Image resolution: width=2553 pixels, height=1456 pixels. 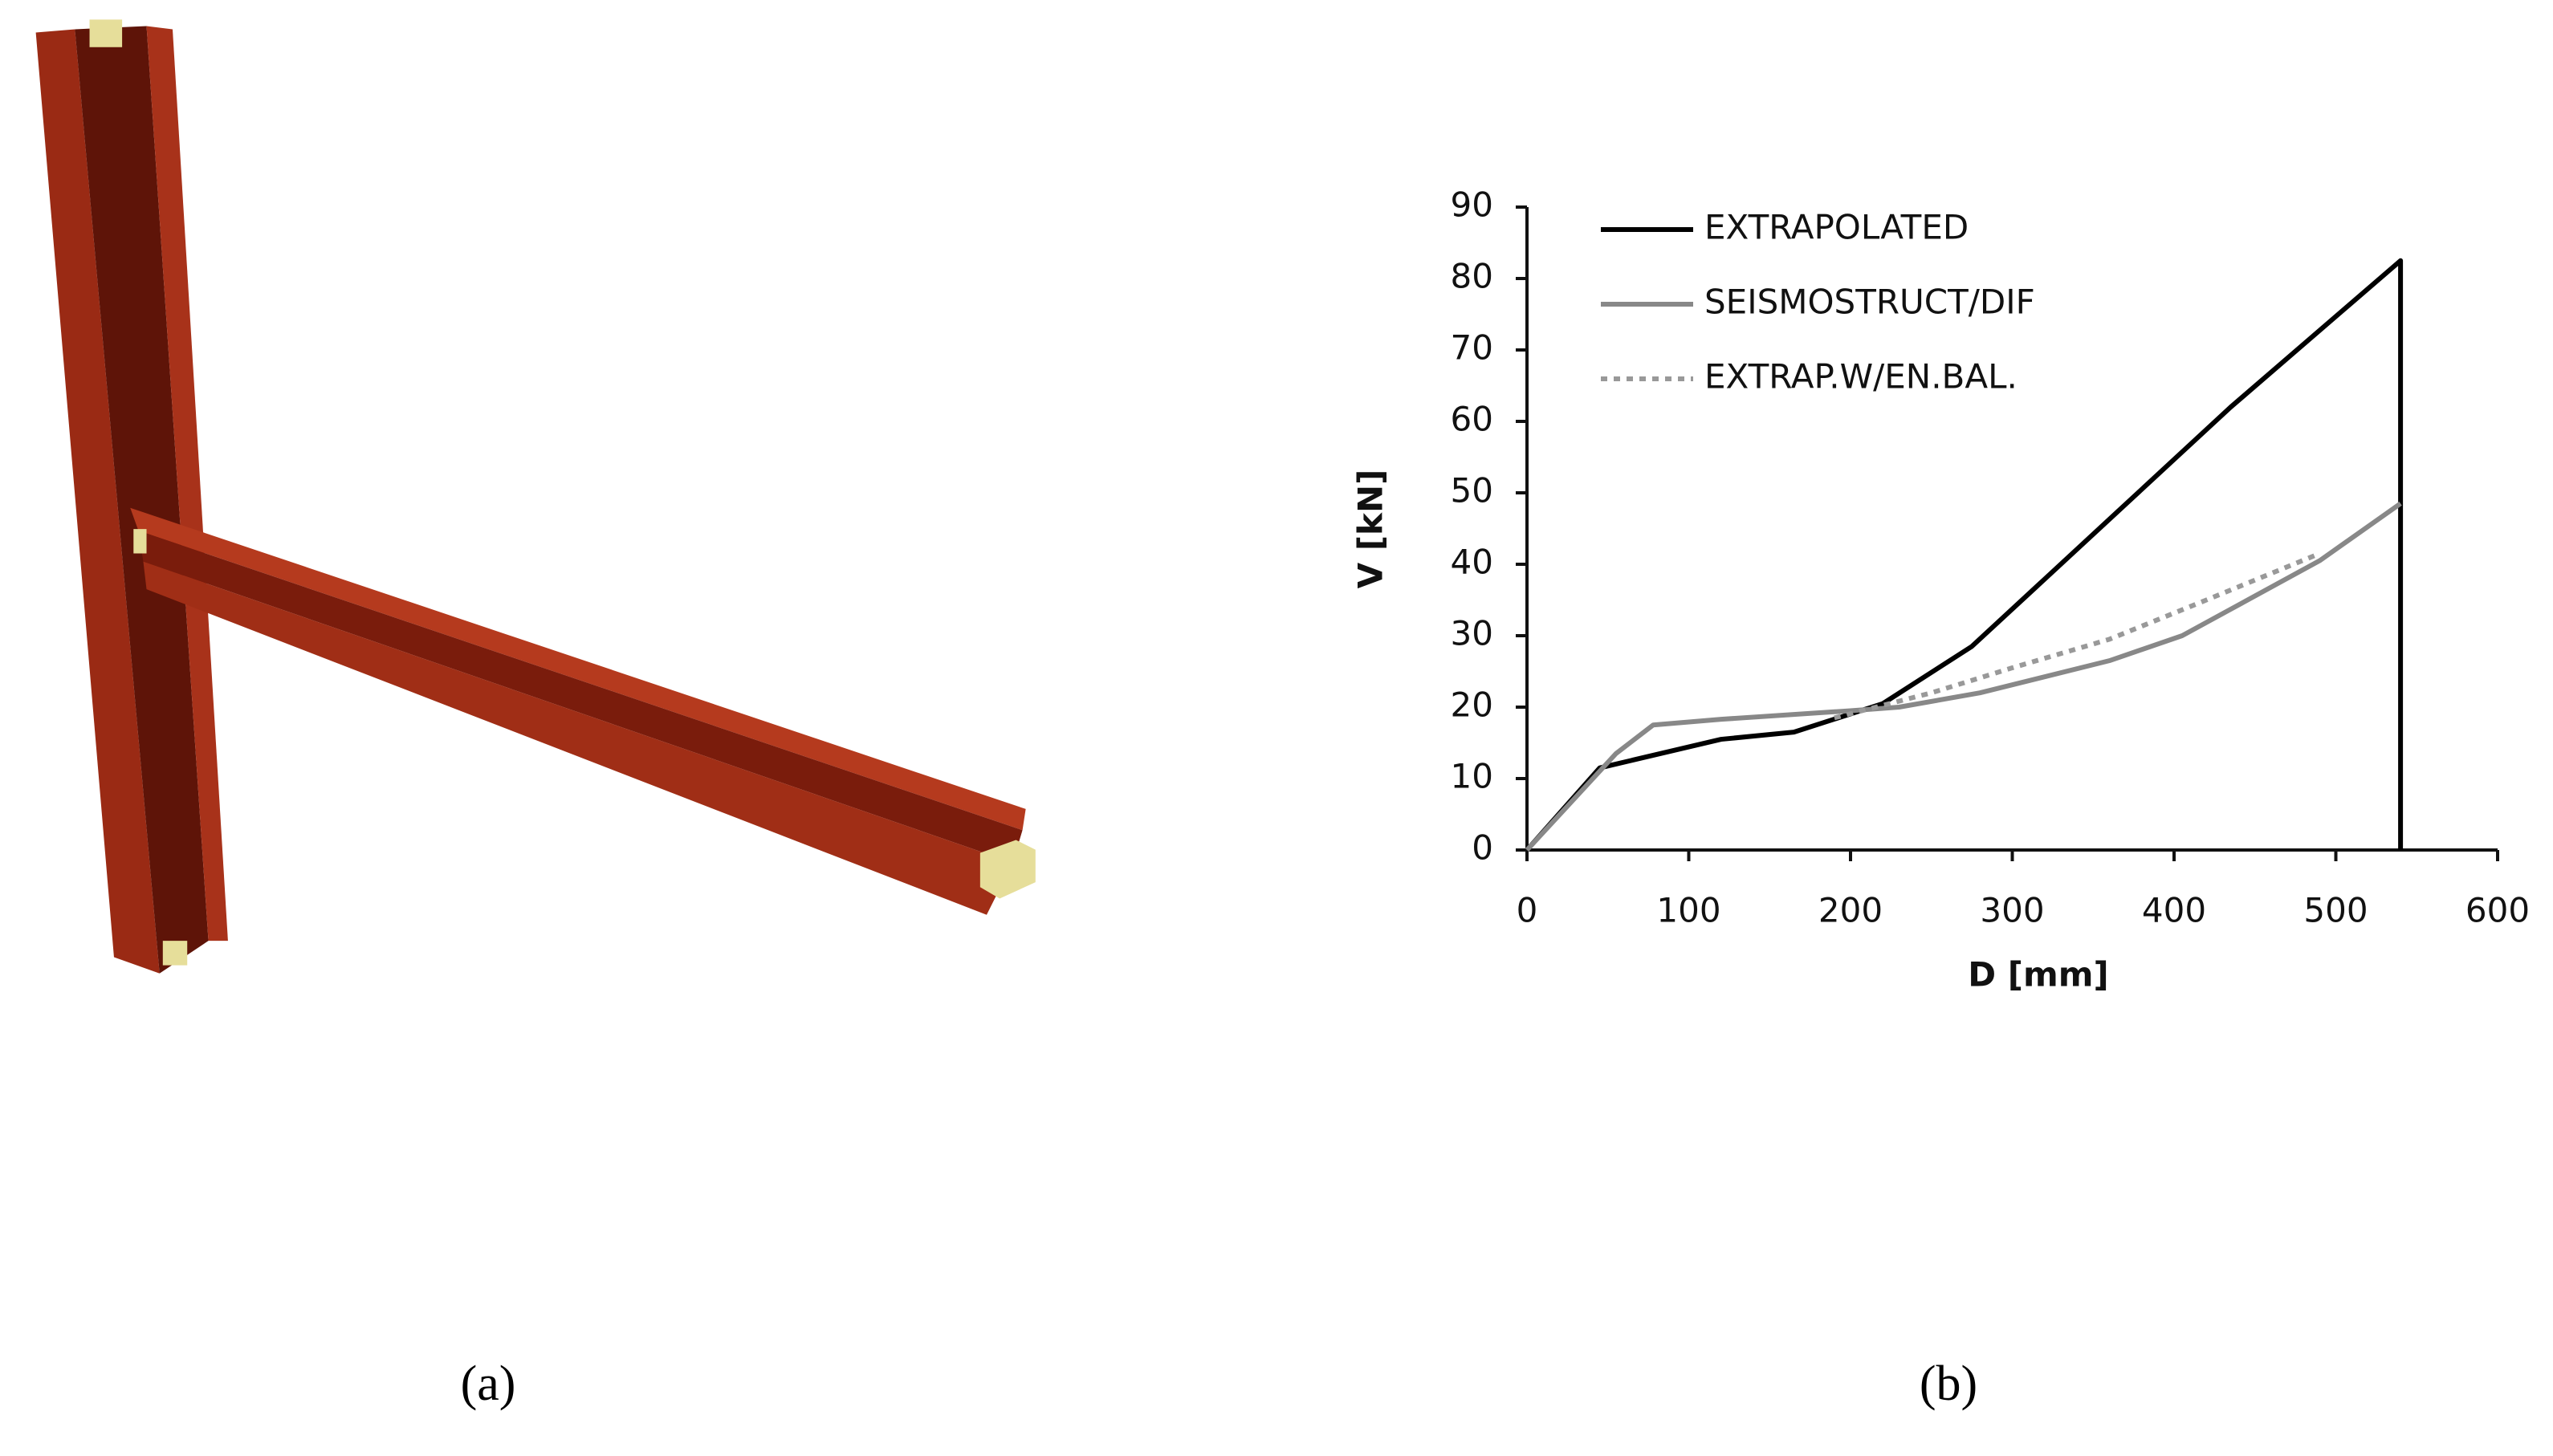 I want to click on beam-top-flange, so click(x=578, y=669).